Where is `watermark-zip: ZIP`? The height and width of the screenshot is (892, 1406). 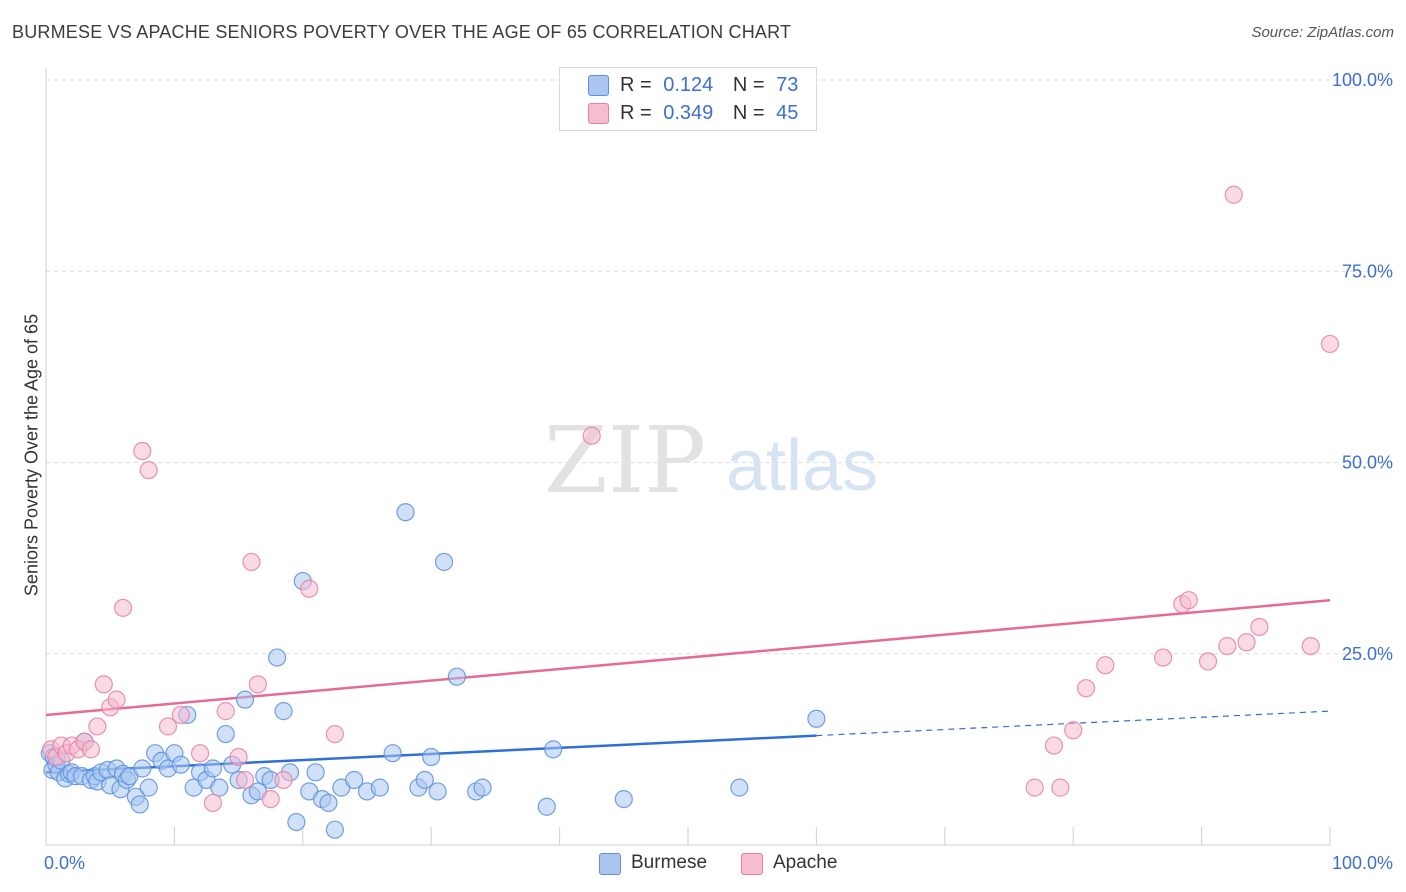 watermark-zip: ZIP is located at coordinates (625, 460).